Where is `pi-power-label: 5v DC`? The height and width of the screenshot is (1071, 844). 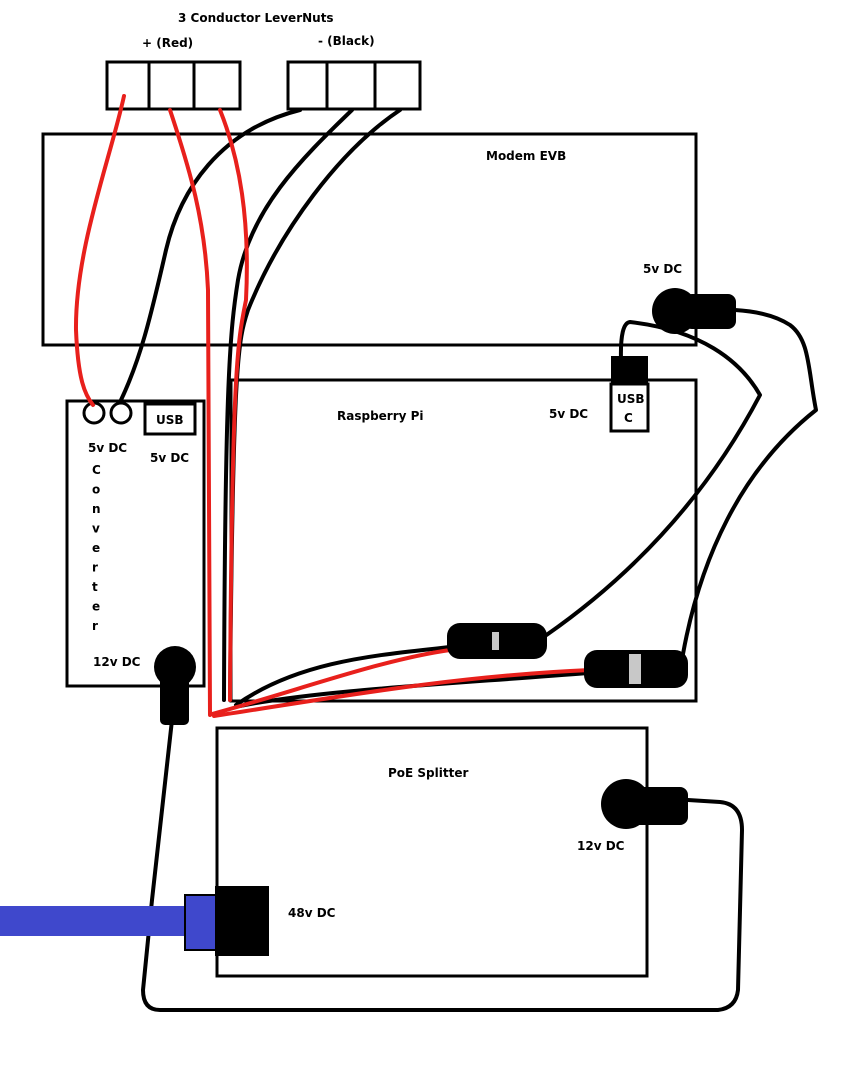 pi-power-label: 5v DC is located at coordinates (568, 414).